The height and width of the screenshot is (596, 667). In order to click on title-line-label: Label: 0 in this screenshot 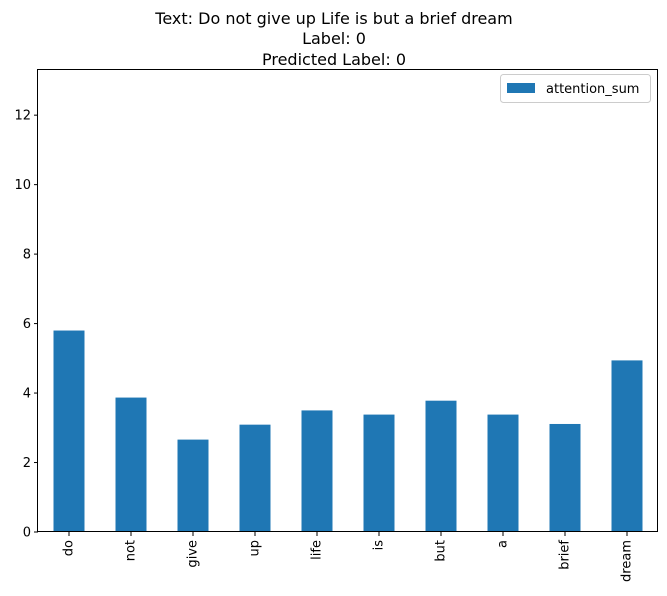, I will do `click(334, 38)`.